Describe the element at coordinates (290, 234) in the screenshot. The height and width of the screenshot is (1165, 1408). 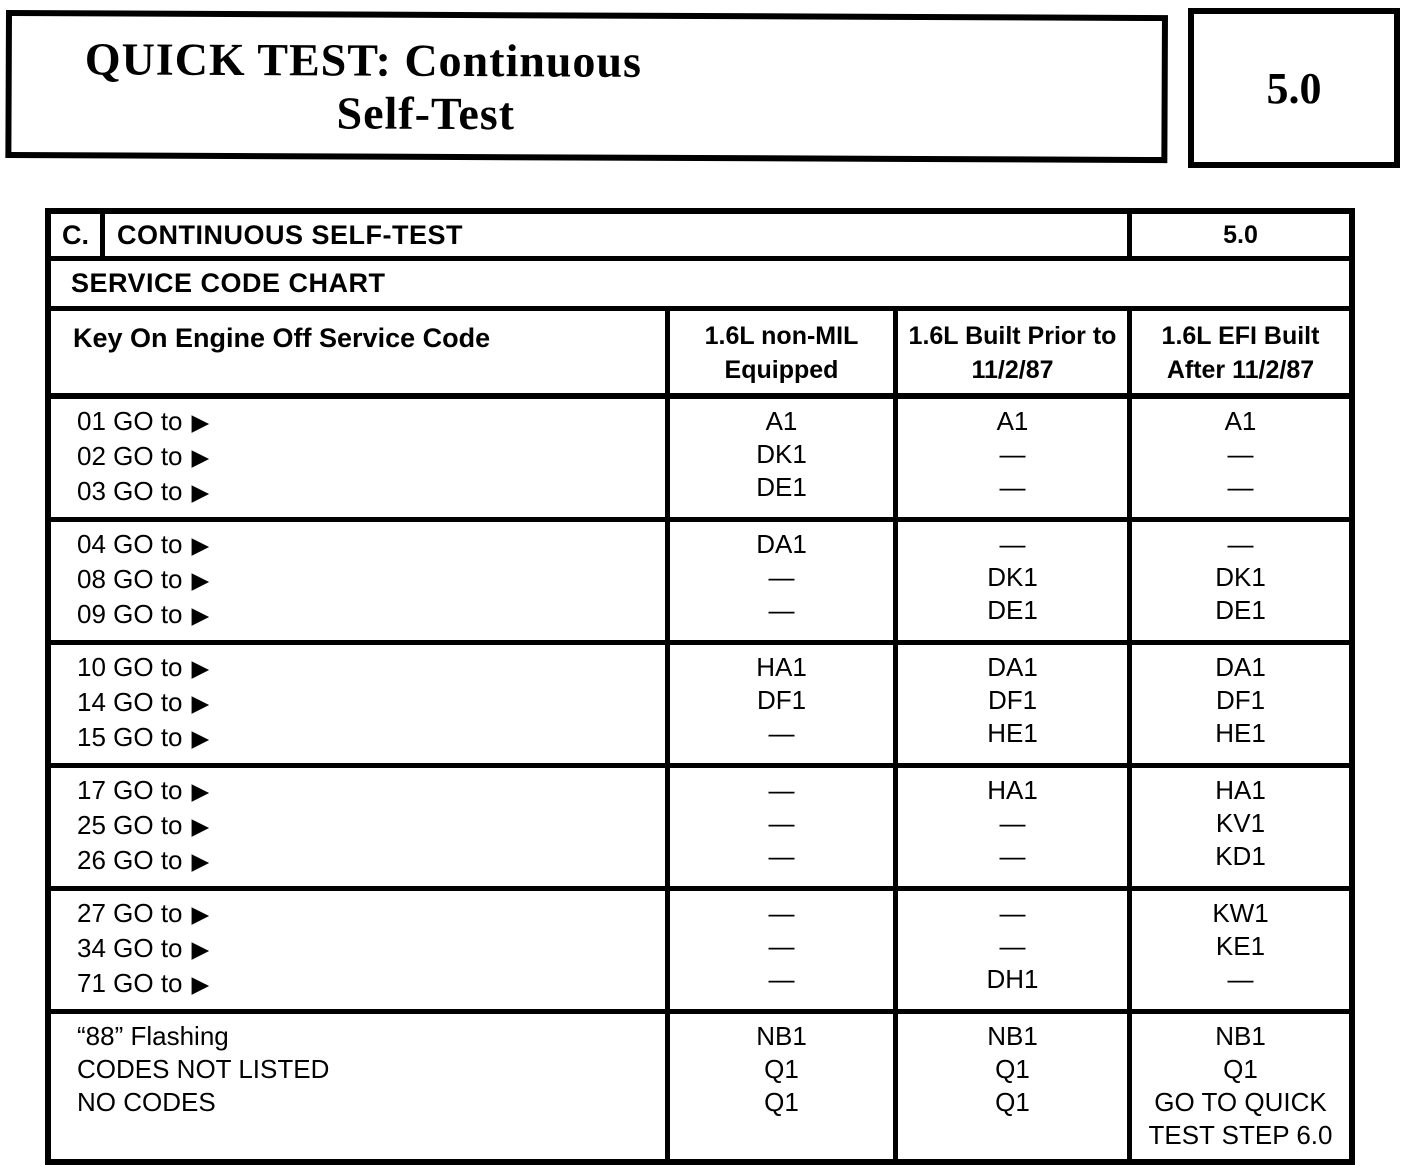
I see `table-title: CONTINUOUS SELF-TEST` at that location.